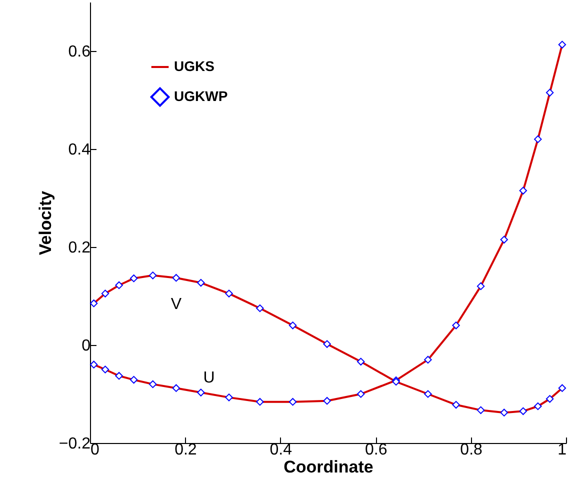 The height and width of the screenshot is (498, 571). What do you see at coordinates (74, 444) in the screenshot?
I see `y-tick-label: −0.2` at bounding box center [74, 444].